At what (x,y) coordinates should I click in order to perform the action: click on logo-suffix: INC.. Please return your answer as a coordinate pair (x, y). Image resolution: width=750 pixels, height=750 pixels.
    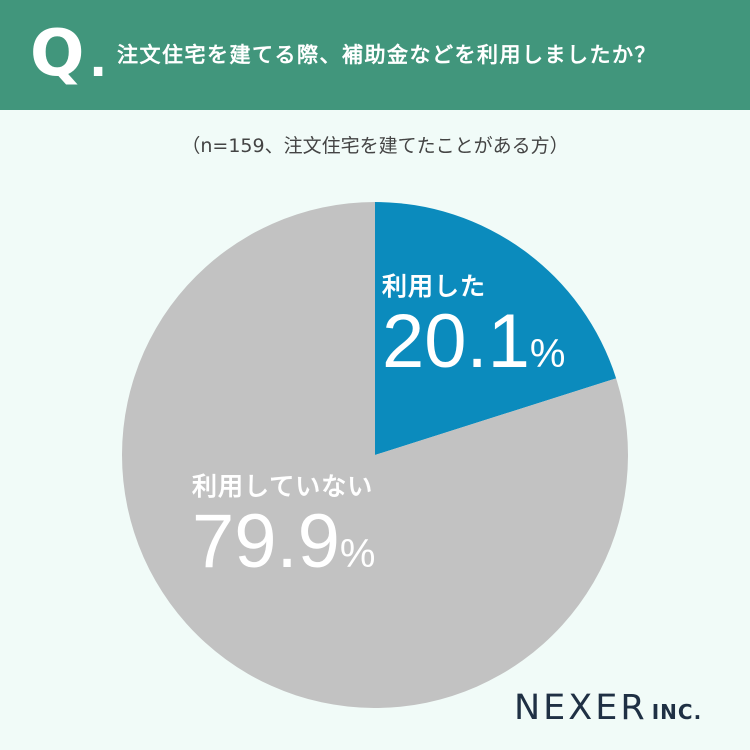
    Looking at the image, I should click on (677, 712).